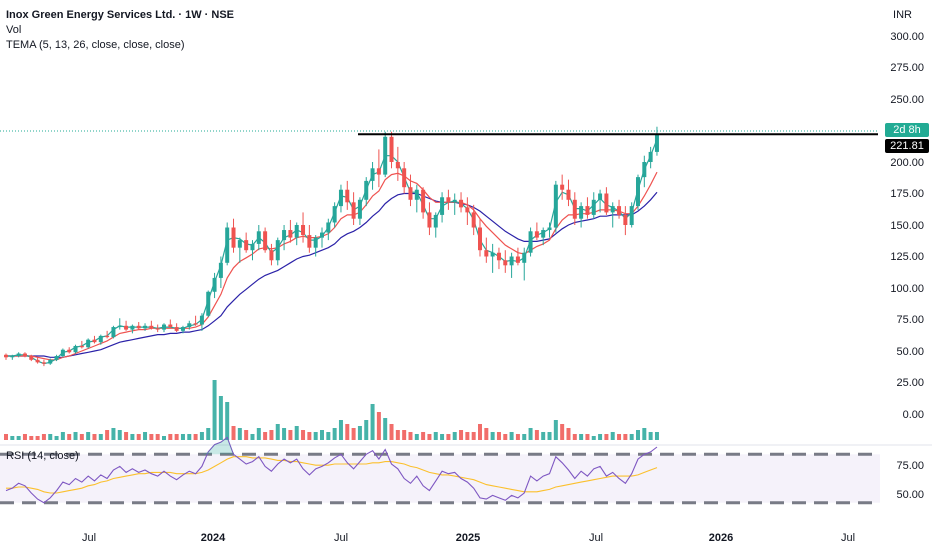 This screenshot has width=932, height=550. I want to click on time-tick: 2024, so click(213, 538).